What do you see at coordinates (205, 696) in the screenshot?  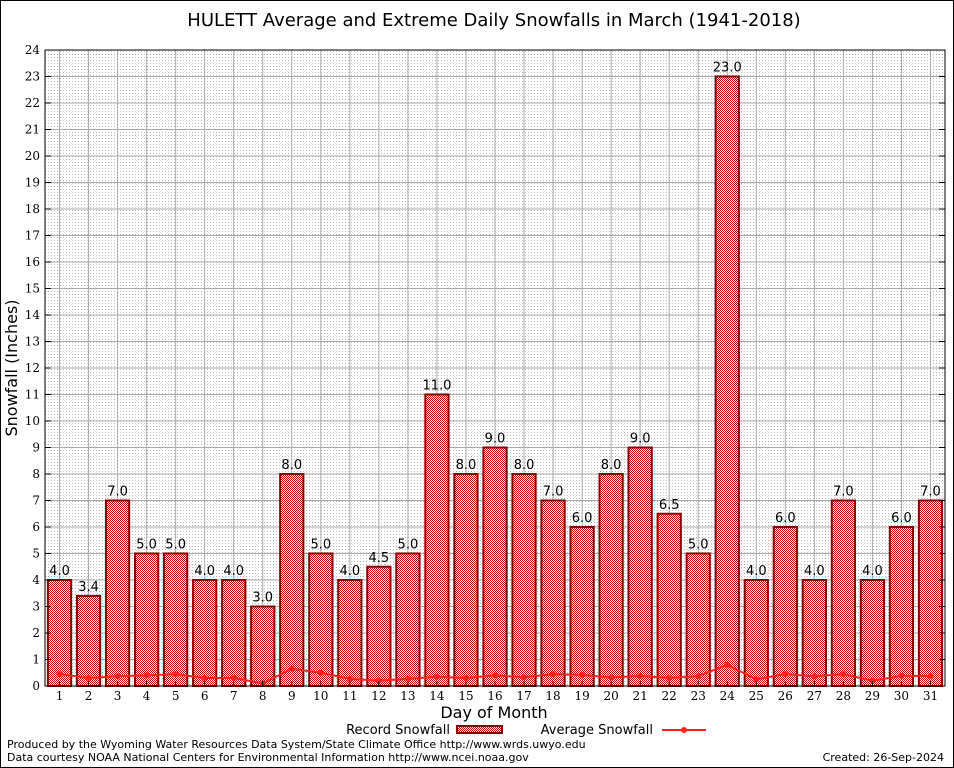 I see `x-tick-label: 6` at bounding box center [205, 696].